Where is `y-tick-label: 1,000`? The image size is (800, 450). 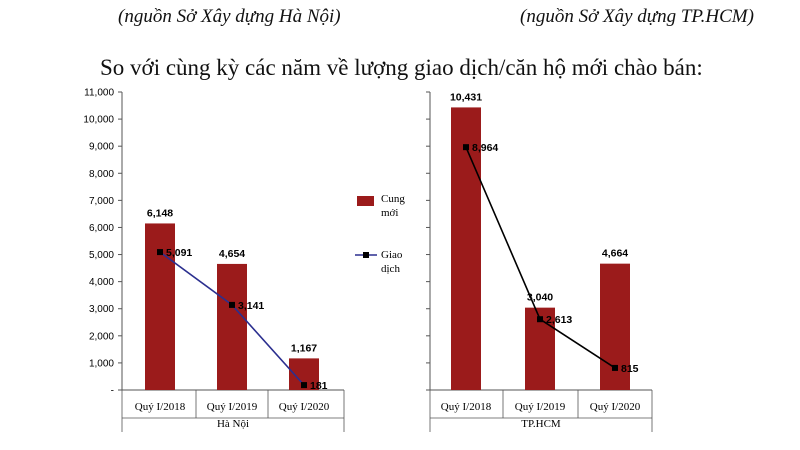
y-tick-label: 1,000 is located at coordinates (101, 363).